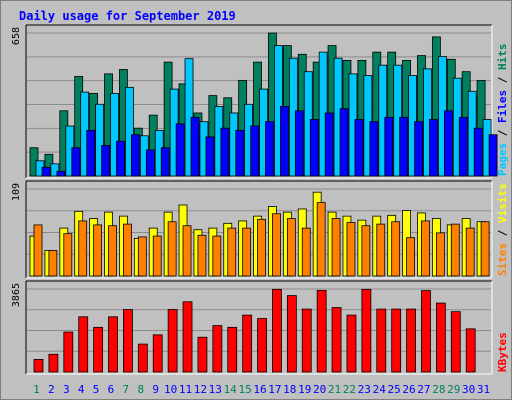 This screenshot has height=400, width=512. I want to click on panel-hits-max-label: 658, so click(16, 36).